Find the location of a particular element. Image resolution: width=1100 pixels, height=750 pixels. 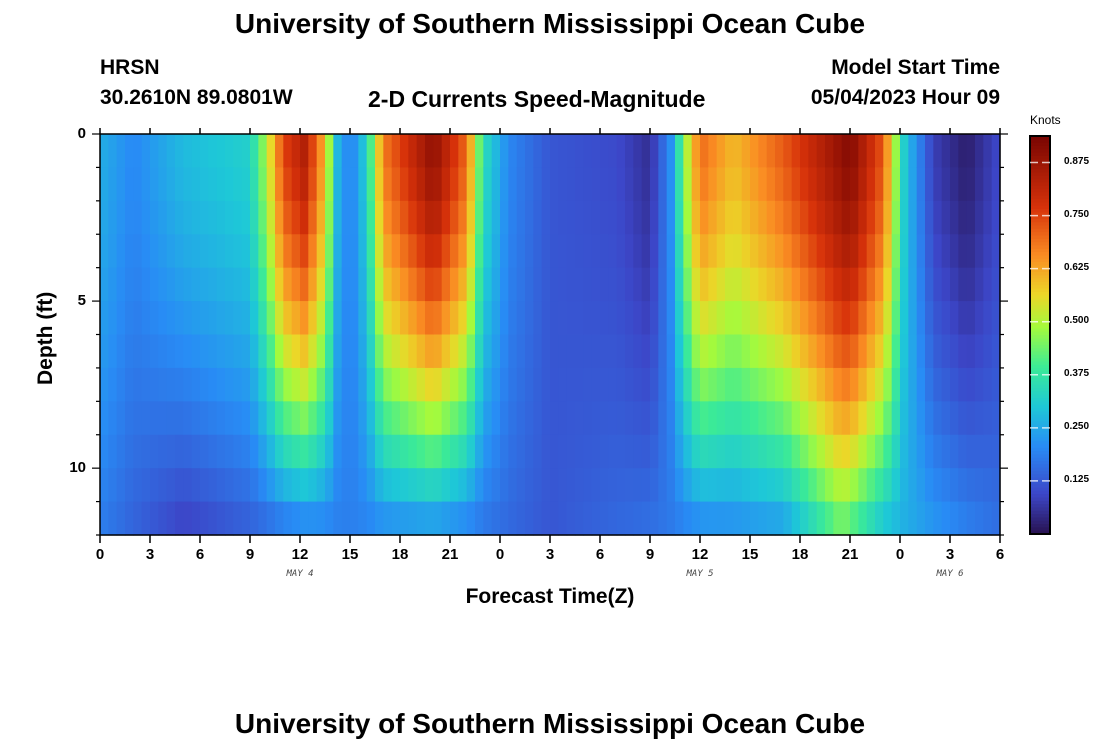

colorbar-tick-label: 0.250 is located at coordinates (1077, 426).